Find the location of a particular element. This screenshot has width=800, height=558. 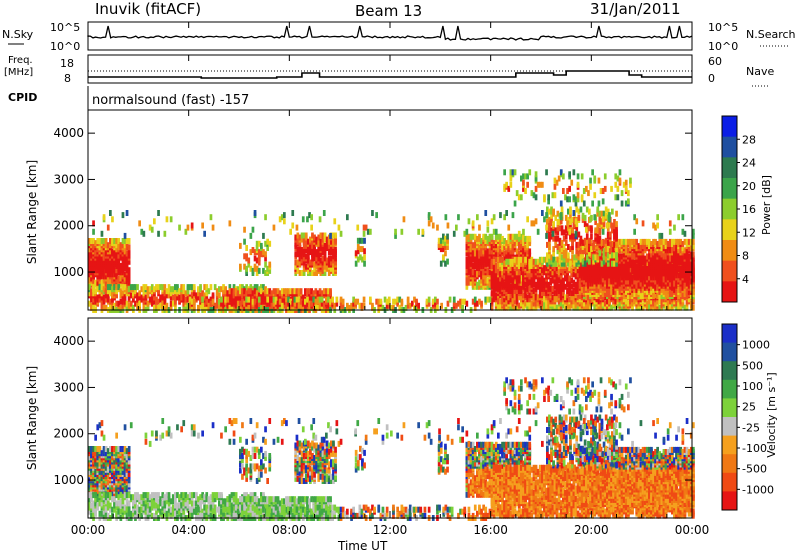

beam-title: Beam 13 is located at coordinates (388, 11).